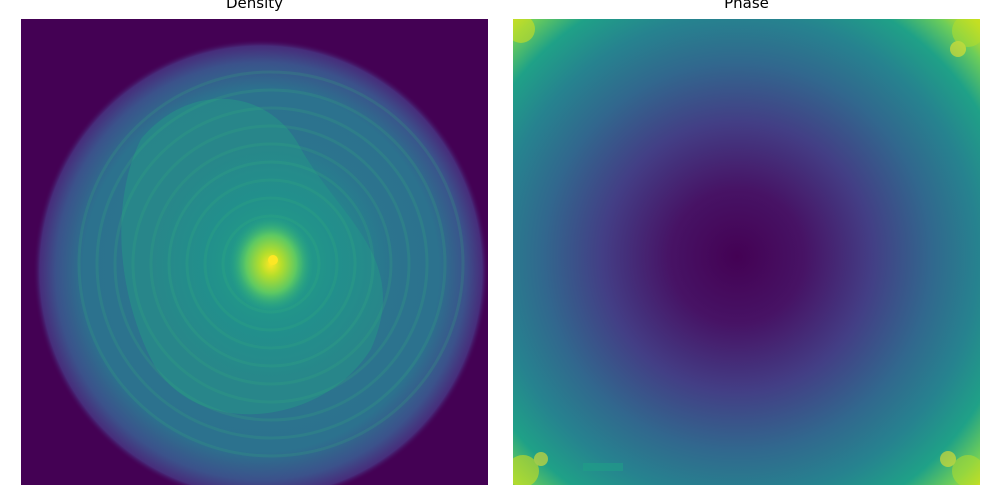 The image size is (1000, 500). Describe the element at coordinates (273, 260) in the screenshot. I see `density-peak-center` at that location.